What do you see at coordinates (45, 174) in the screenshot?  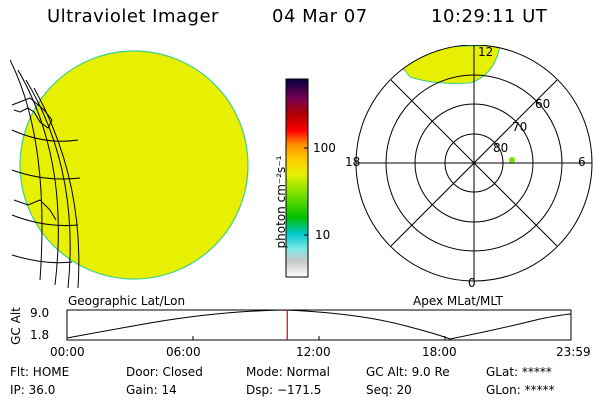 I see `geographic-grid-lines` at bounding box center [45, 174].